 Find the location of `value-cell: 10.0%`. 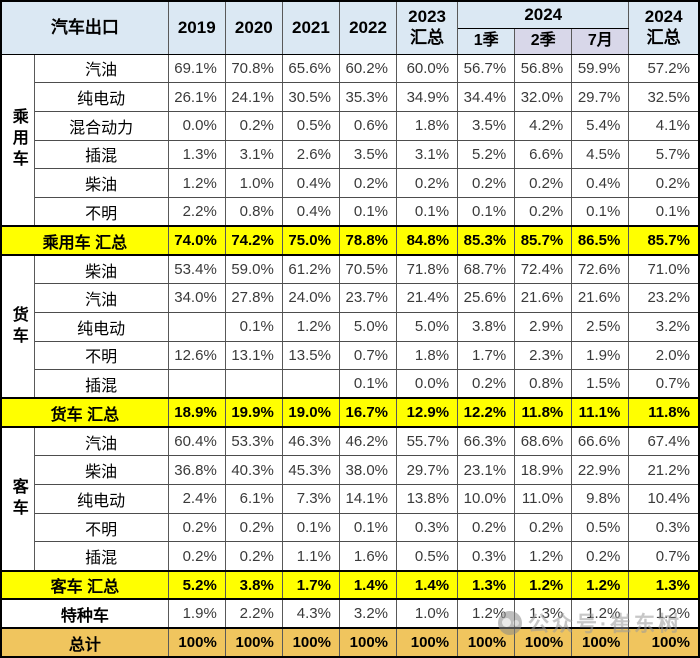

value-cell: 10.0% is located at coordinates (486, 499).